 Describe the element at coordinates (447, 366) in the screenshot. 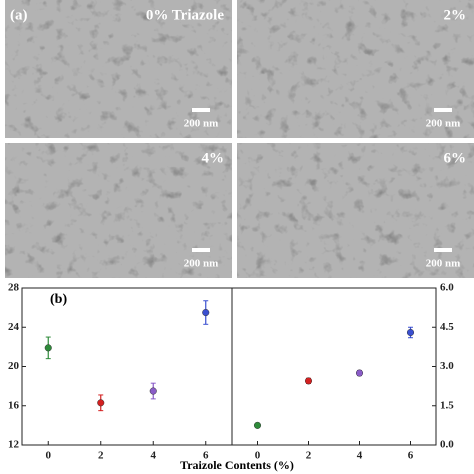

I see `y-tick-label: 3.0` at that location.